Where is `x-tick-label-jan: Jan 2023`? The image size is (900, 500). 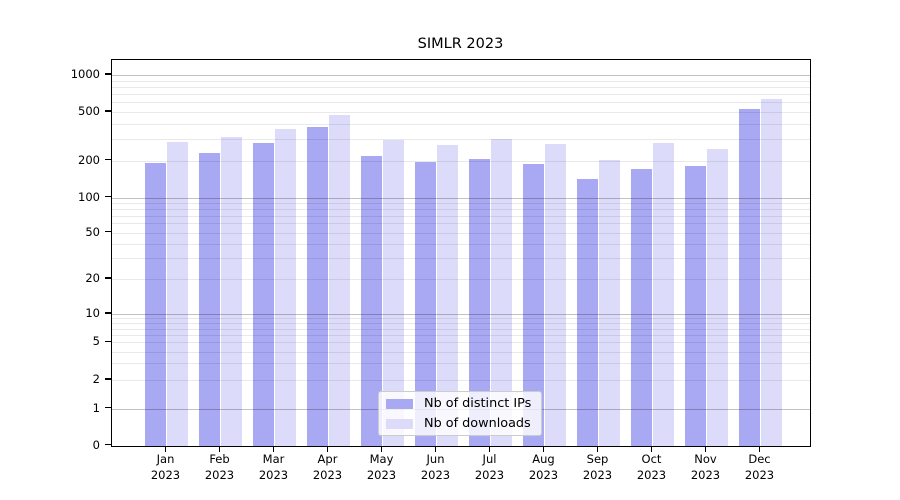 x-tick-label-jan: Jan 2023 is located at coordinates (165, 467).